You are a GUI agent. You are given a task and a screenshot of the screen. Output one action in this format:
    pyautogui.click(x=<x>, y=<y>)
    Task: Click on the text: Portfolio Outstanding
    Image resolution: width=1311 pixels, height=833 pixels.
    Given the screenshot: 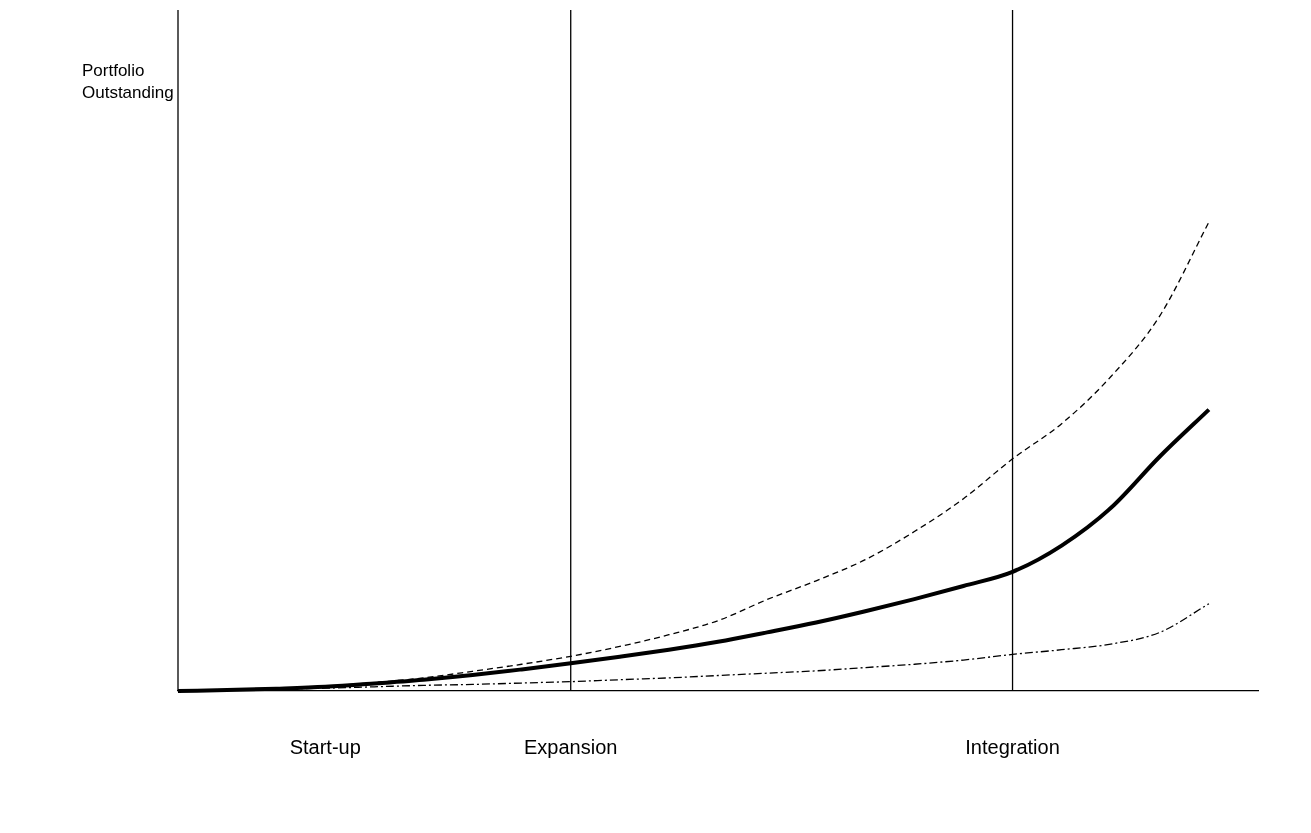 What is the action you would take?
    pyautogui.click(x=128, y=82)
    